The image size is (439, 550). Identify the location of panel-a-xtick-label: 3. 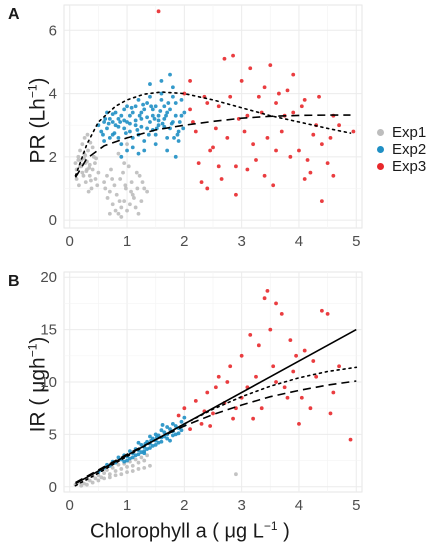
(241, 241).